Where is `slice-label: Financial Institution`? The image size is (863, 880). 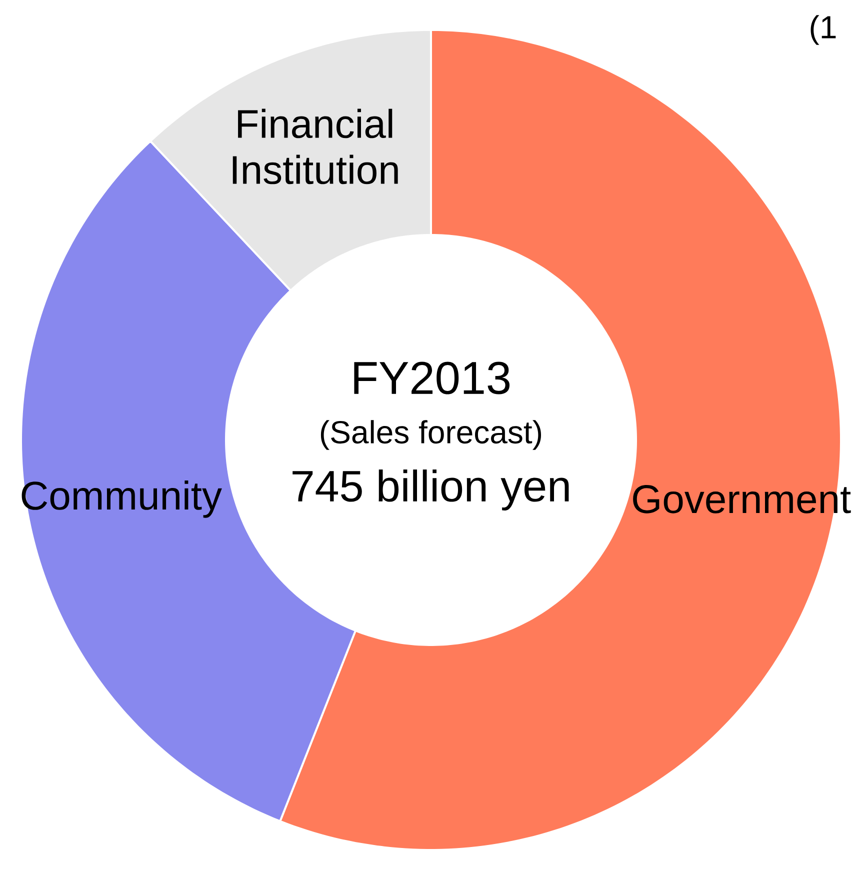 slice-label: Financial Institution is located at coordinates (315, 146).